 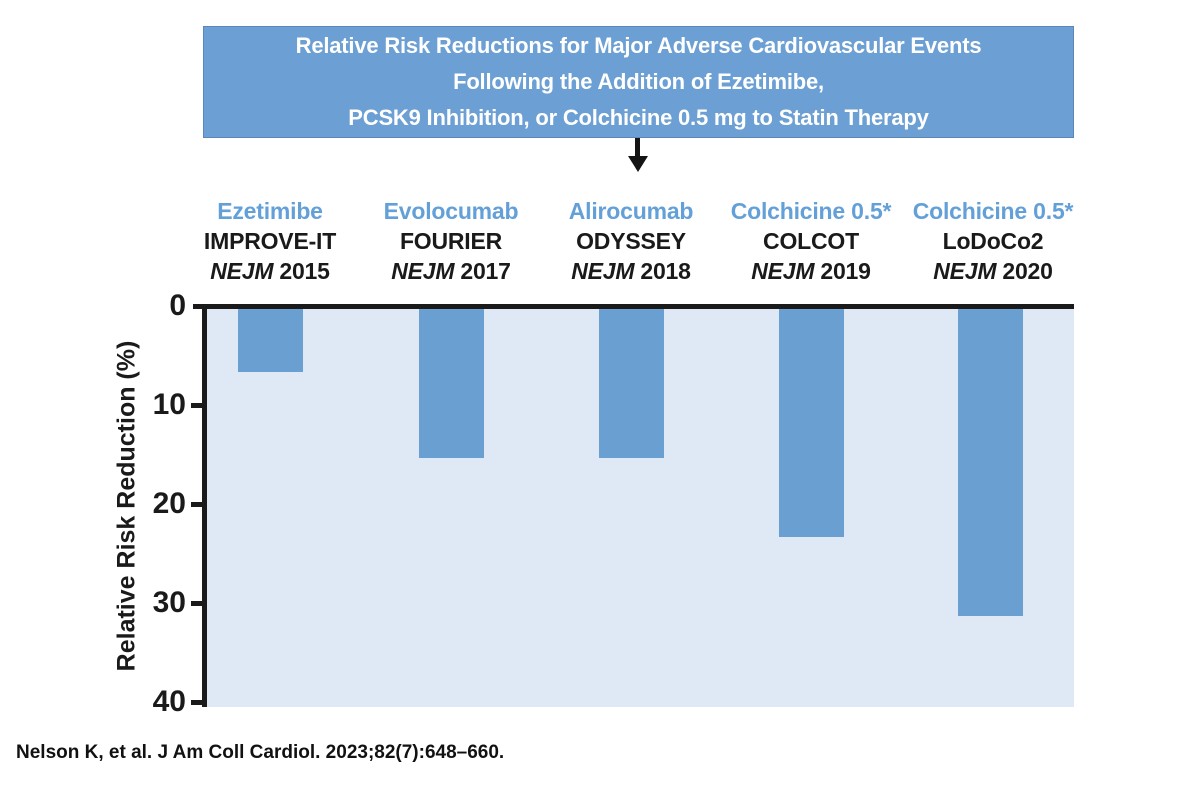 I want to click on bar-lodoco2, so click(x=990, y=462).